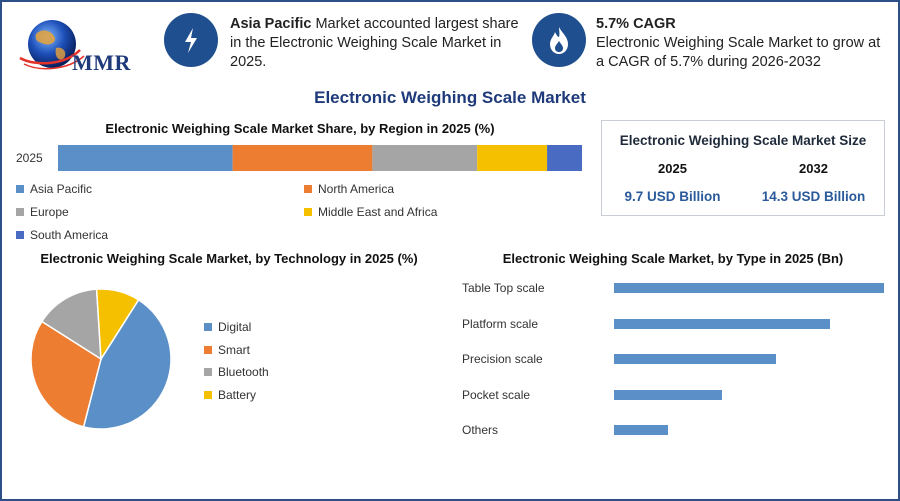 This screenshot has height=501, width=900. Describe the element at coordinates (500, 323) in the screenshot. I see `type-label-platform-scale: Platform scale` at that location.